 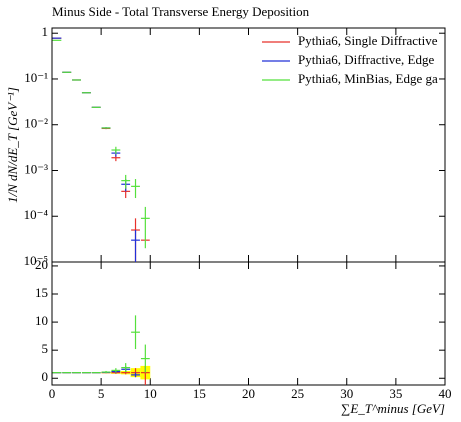 I want to click on y-tick-label: 0, so click(x=45, y=376).